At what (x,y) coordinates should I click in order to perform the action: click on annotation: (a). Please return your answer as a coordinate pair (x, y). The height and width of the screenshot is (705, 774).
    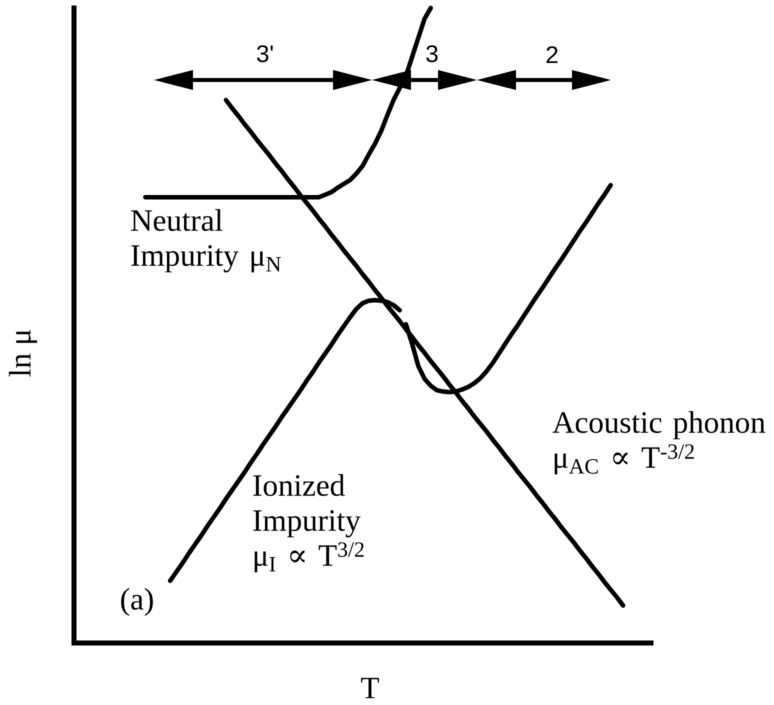
    Looking at the image, I should click on (137, 602).